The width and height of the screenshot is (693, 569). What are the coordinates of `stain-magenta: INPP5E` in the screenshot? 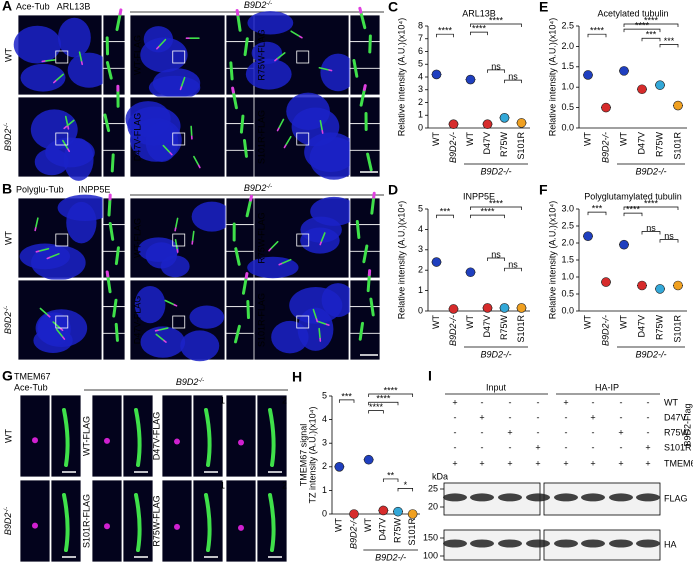 It's located at (94, 189).